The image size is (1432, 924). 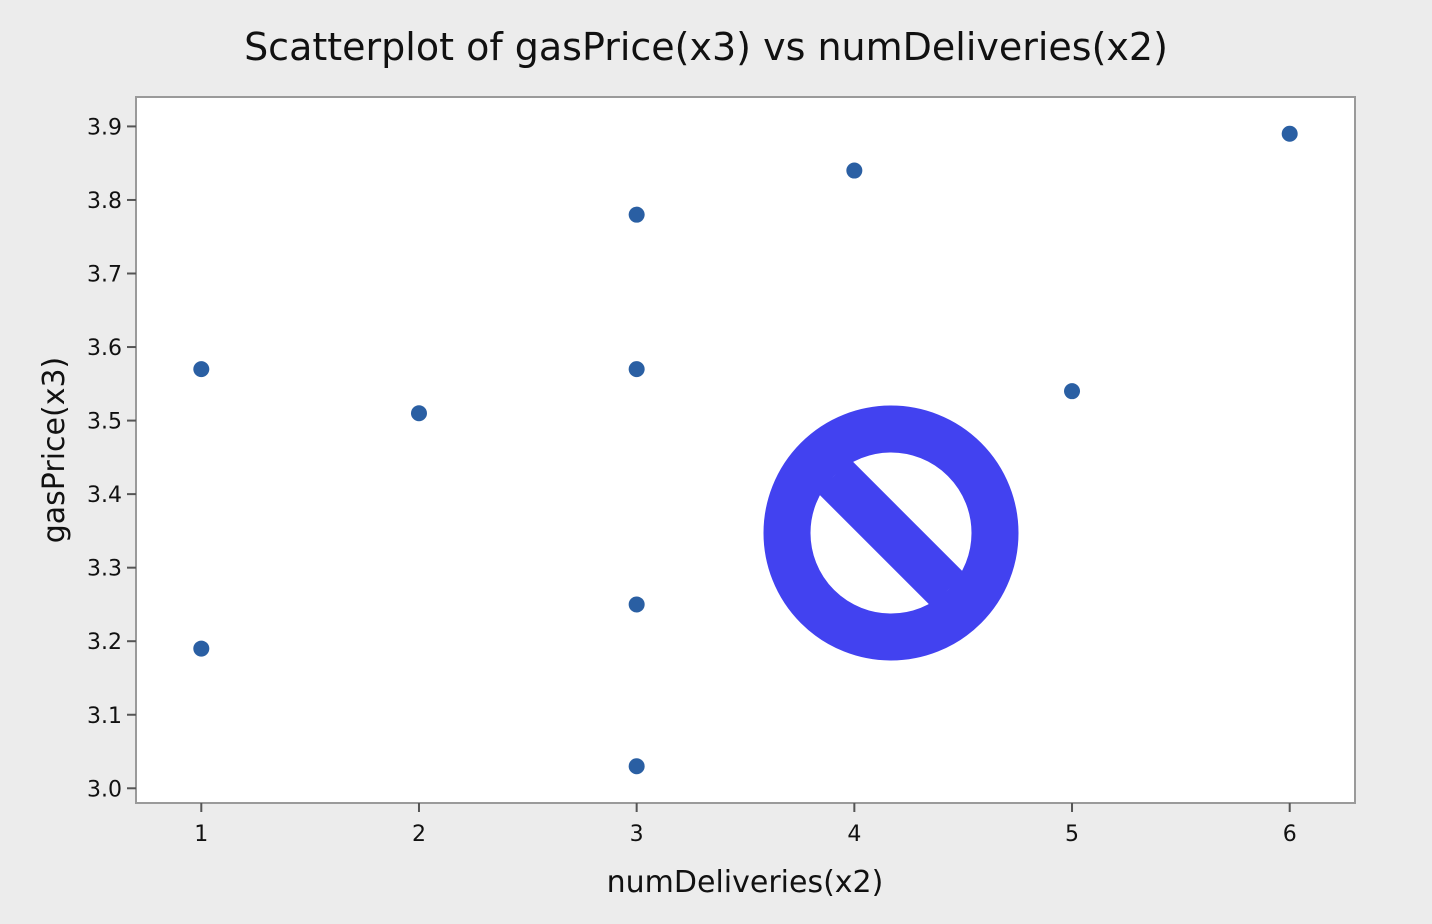 I want to click on x-axis: 1 2 3 4 5 6, so click(x=745, y=825).